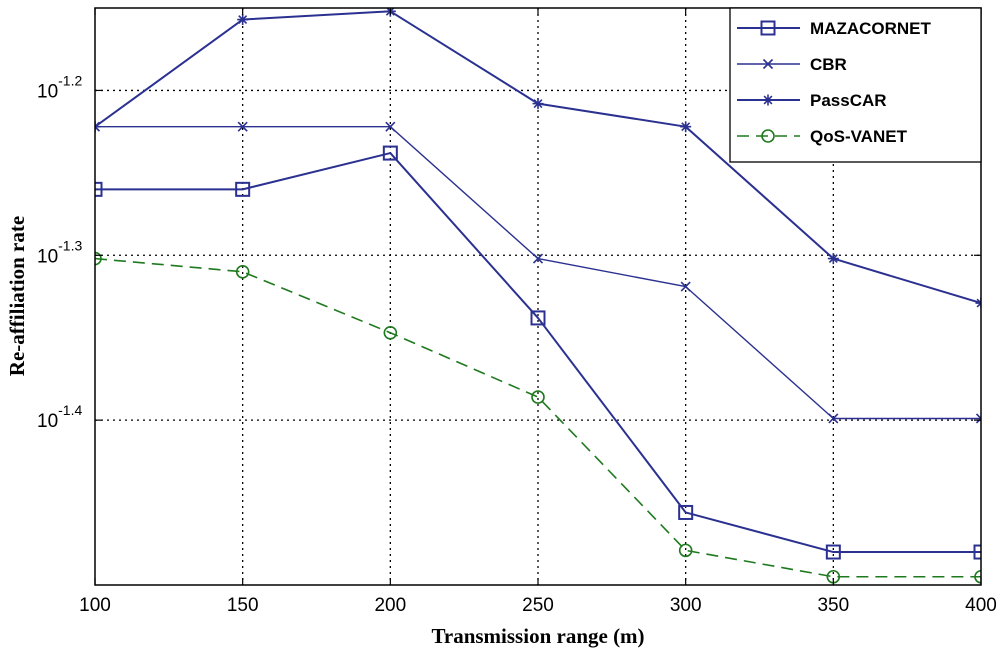  What do you see at coordinates (828, 64) in the screenshot?
I see `legend-label-CBR: CBR` at bounding box center [828, 64].